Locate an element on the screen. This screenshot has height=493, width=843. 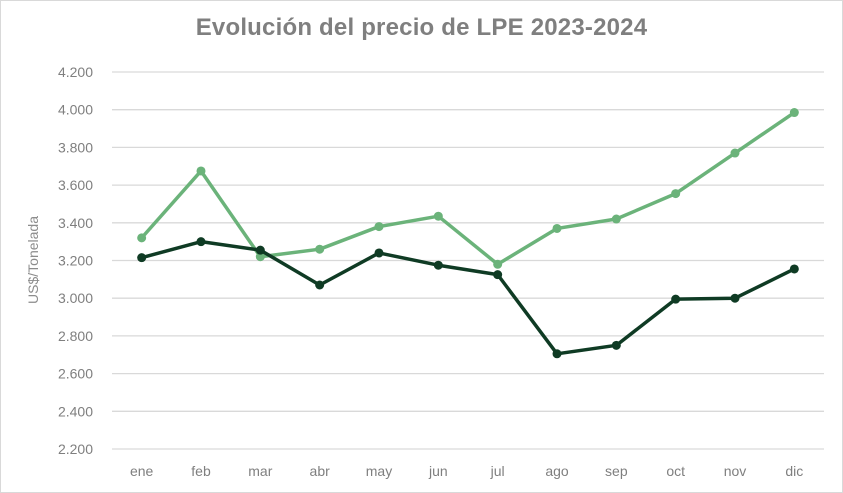
y-axis-label: US$/Tonelada is located at coordinates (33, 260).